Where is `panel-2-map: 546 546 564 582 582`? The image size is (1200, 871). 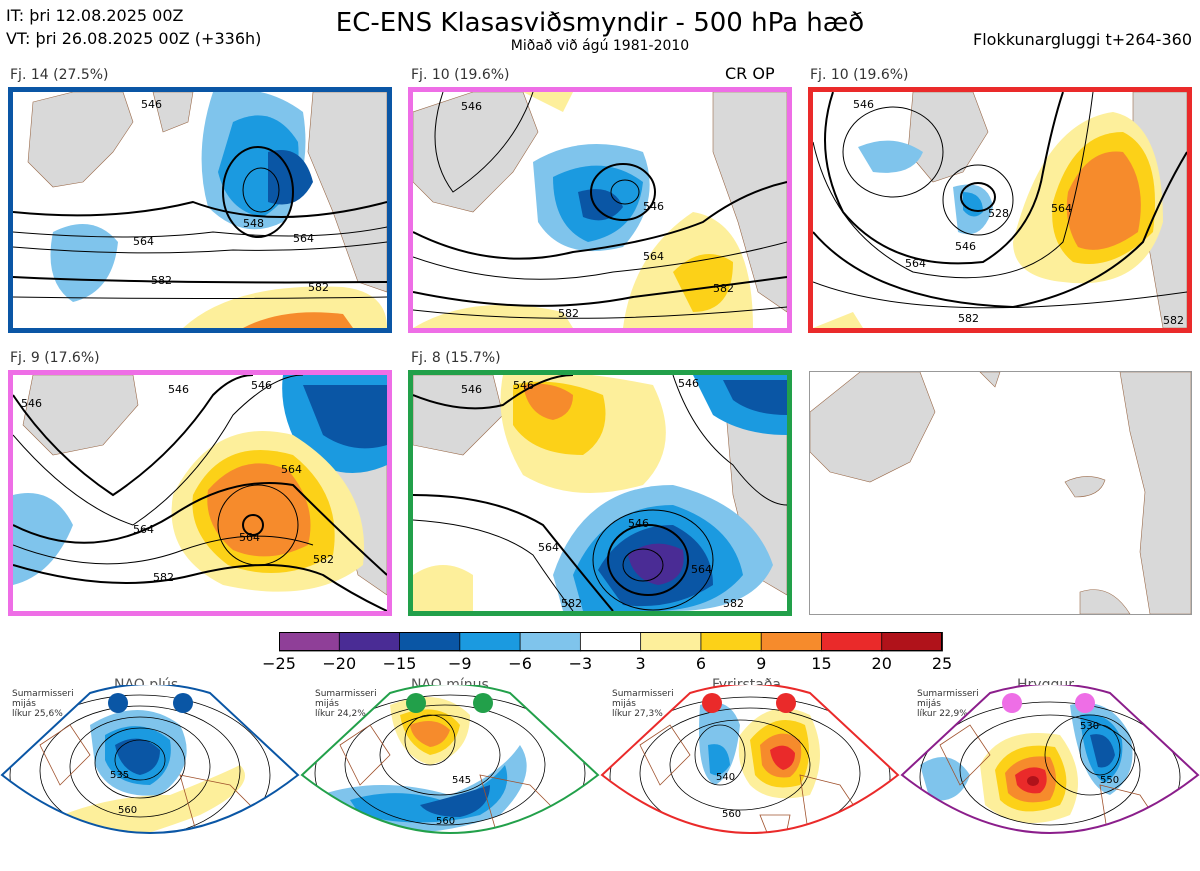 panel-2-map: 546 546 564 582 582 is located at coordinates (600, 210).